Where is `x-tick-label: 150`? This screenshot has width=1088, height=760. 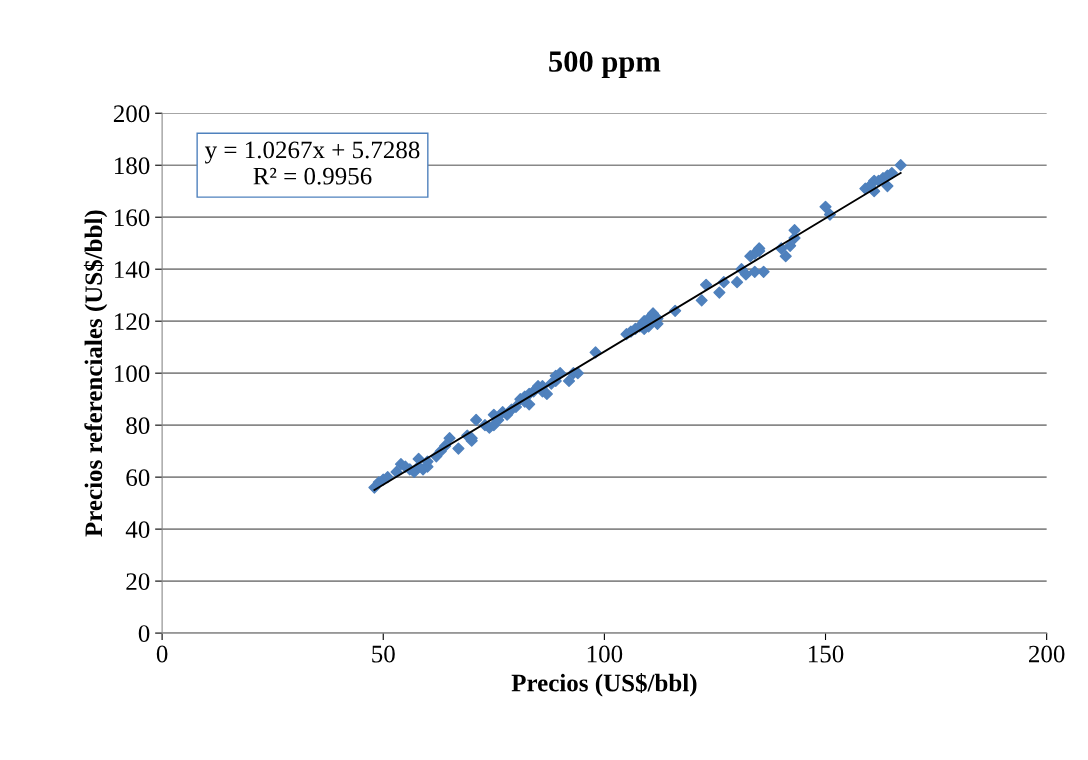
x-tick-label: 150 is located at coordinates (826, 654).